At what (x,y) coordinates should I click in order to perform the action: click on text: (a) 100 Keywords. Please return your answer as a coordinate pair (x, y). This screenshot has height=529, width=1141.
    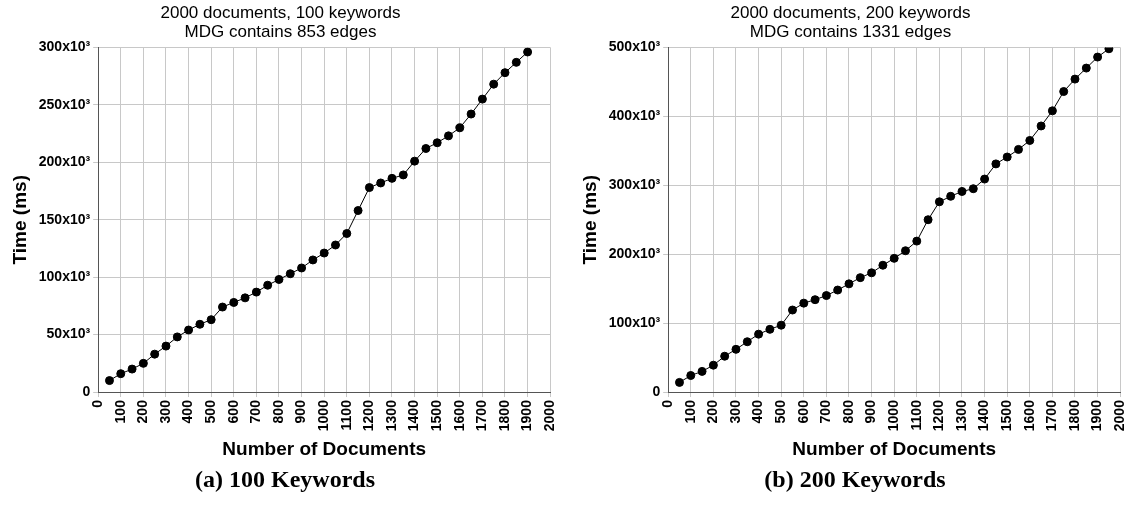
    Looking at the image, I should click on (285, 479).